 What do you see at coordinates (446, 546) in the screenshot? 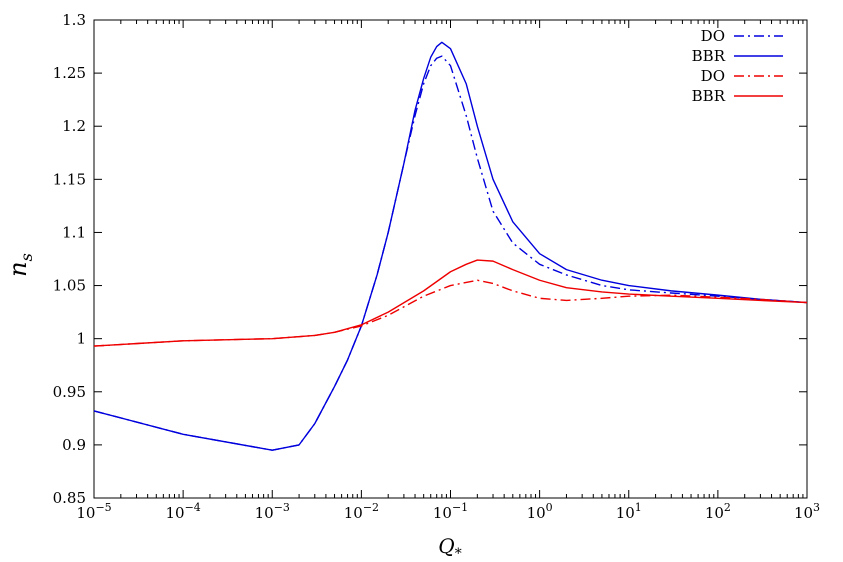
I see `x-axis-title-main: Q` at bounding box center [446, 546].